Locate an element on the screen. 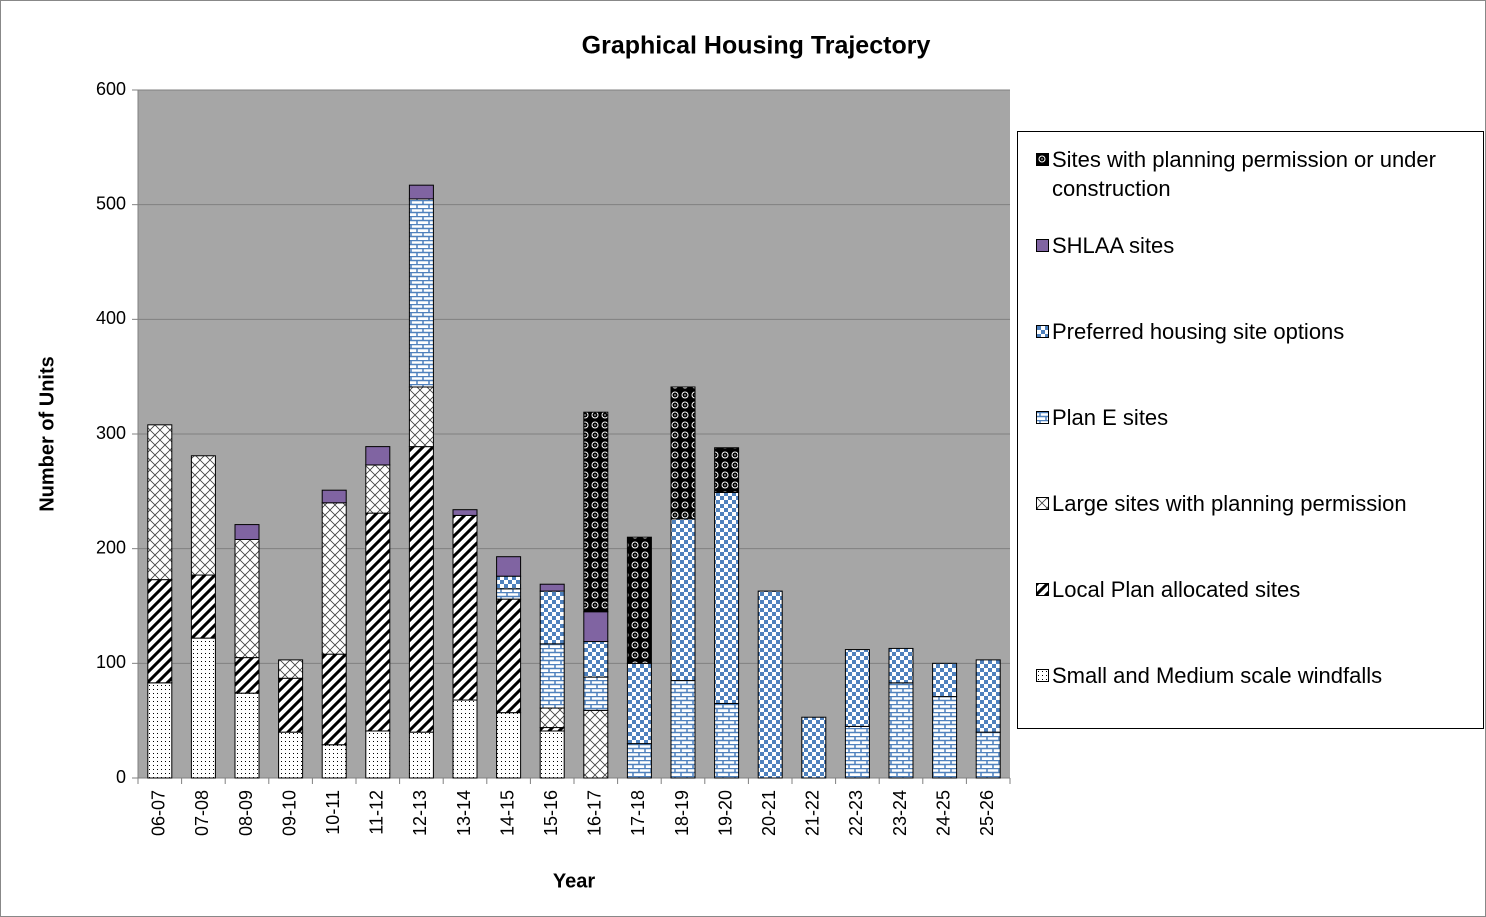  x-tick-label: 23-24 is located at coordinates (900, 813).